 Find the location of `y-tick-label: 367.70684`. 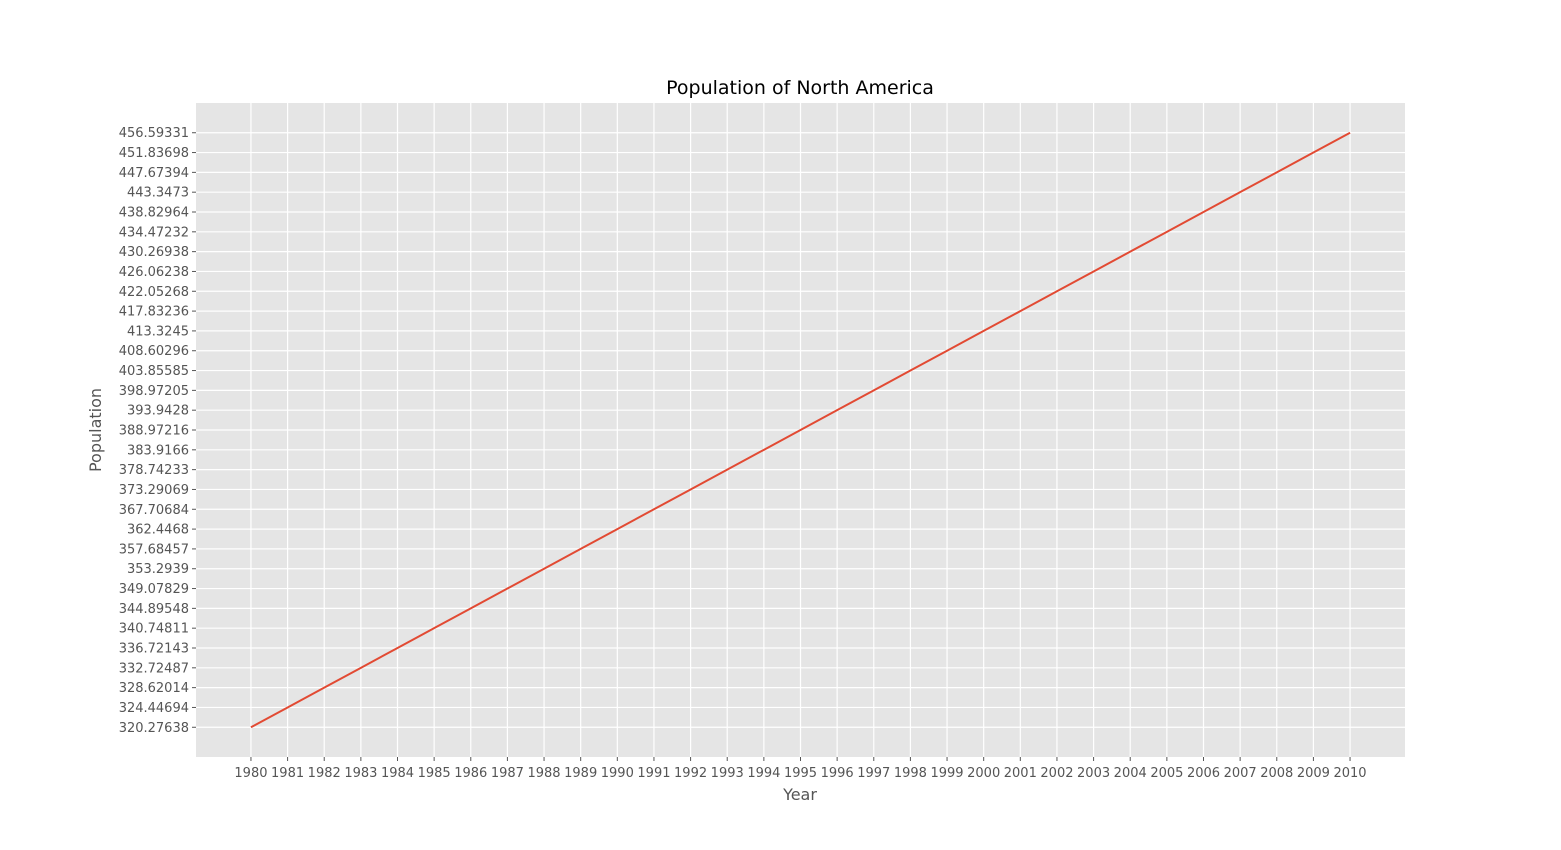

y-tick-label: 367.70684 is located at coordinates (154, 510).